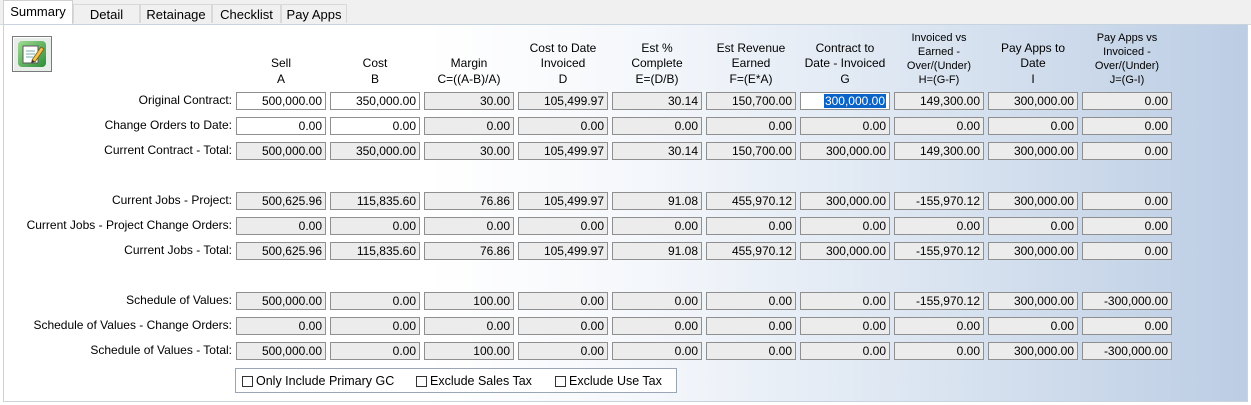 This screenshot has height=405, width=1251. What do you see at coordinates (176, 13) in the screenshot?
I see `tab-retainage: Retainage` at bounding box center [176, 13].